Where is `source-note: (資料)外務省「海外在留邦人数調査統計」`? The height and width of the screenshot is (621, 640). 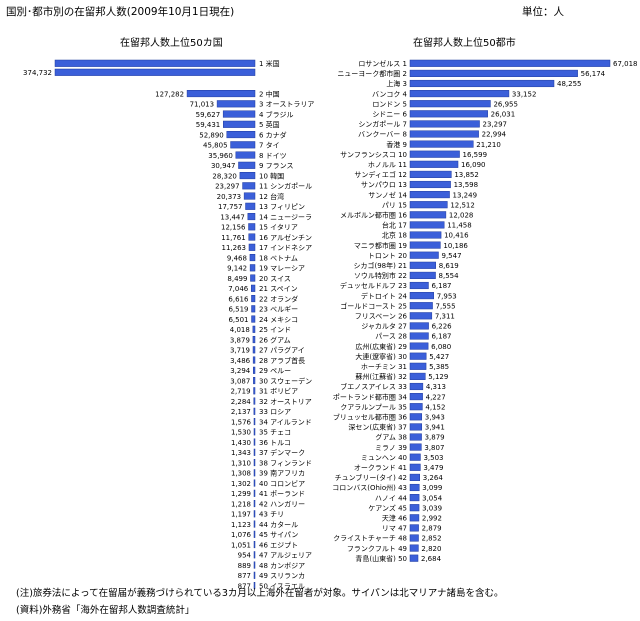
source-note: (資料)外務省「海外在留邦人数調査統計」 is located at coordinates (105, 610).